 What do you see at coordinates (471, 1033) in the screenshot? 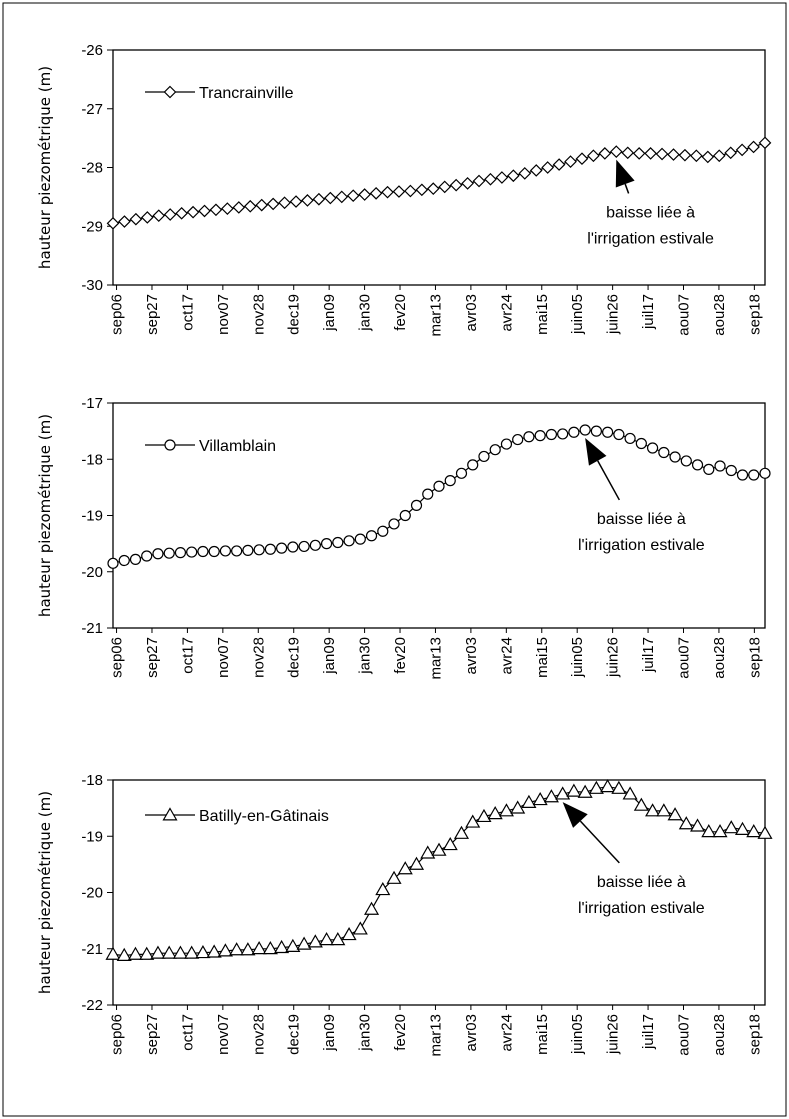
I see `x-tick-label: avr03` at bounding box center [471, 1033].